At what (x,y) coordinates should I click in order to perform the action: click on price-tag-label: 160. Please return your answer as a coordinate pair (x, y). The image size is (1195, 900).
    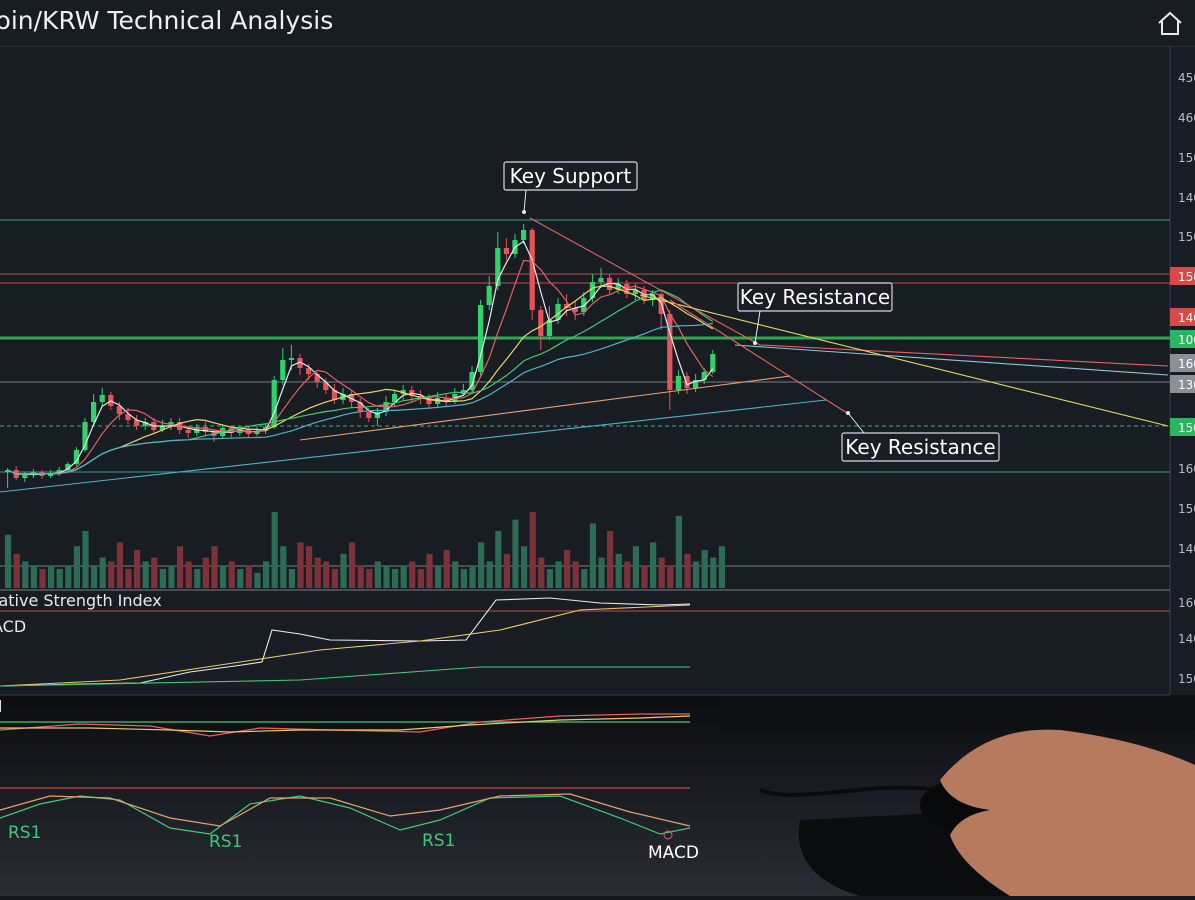
    Looking at the image, I should click on (1186, 364).